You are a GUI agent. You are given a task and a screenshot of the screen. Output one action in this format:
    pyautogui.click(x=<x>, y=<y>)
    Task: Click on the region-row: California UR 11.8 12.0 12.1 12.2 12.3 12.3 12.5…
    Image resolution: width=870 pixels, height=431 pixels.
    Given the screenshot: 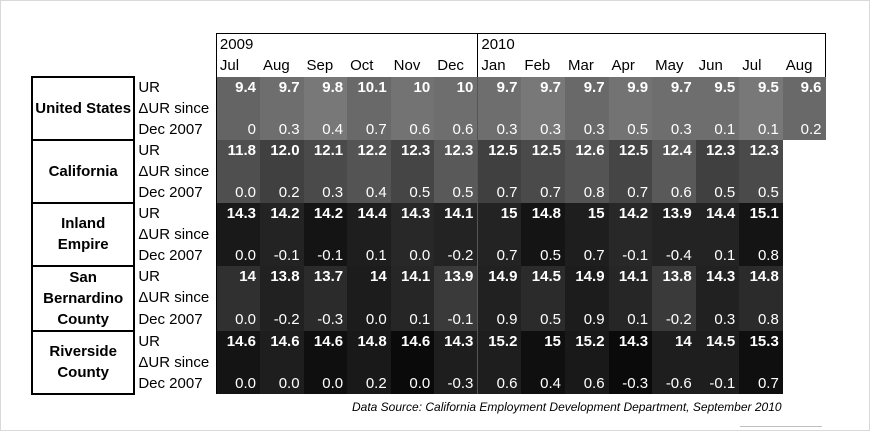 What is the action you would take?
    pyautogui.click(x=428, y=171)
    